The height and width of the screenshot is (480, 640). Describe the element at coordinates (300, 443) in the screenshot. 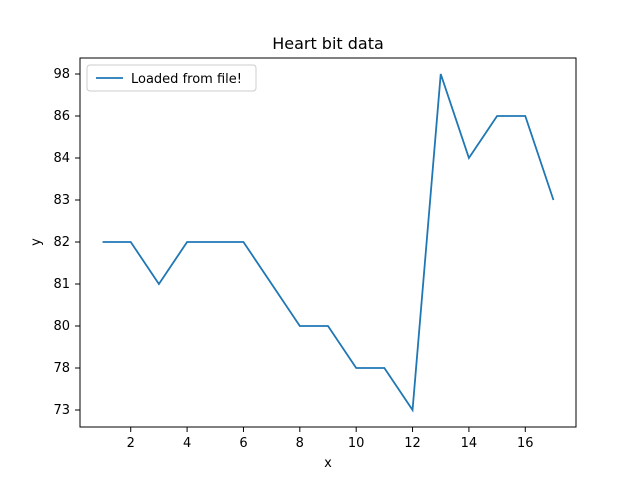

I see `x-tick-label: 8` at that location.